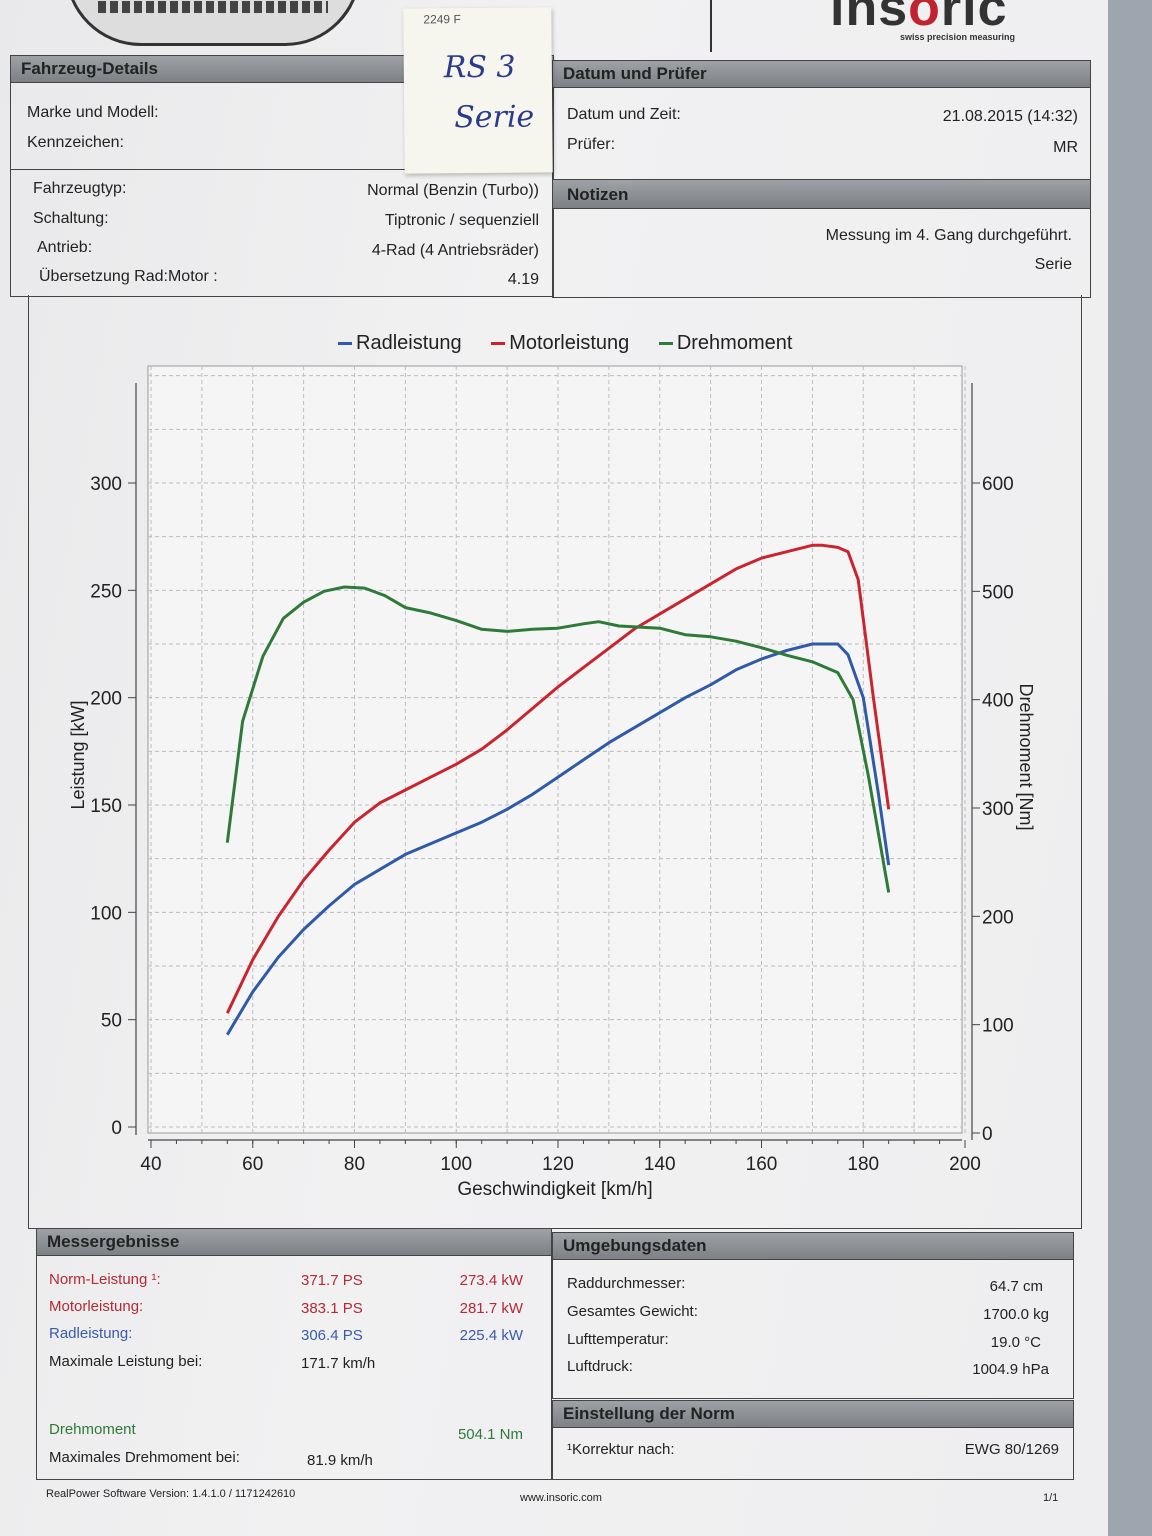 This screenshot has height=1536, width=1152. What do you see at coordinates (813, 1414) in the screenshot?
I see `norm-title: Einstellung der Norm` at bounding box center [813, 1414].